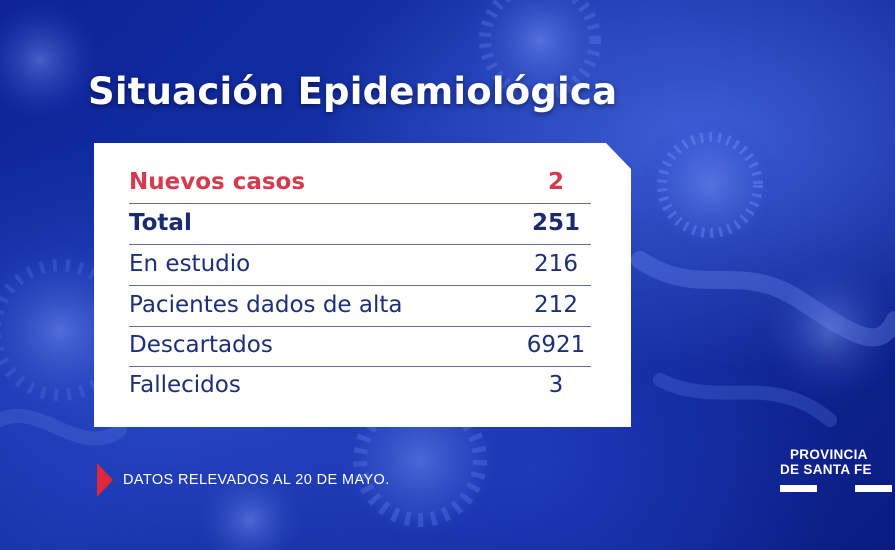 This screenshot has height=550, width=895. What do you see at coordinates (360, 386) in the screenshot?
I see `table-row-deceased: Fallecidos 3` at bounding box center [360, 386].